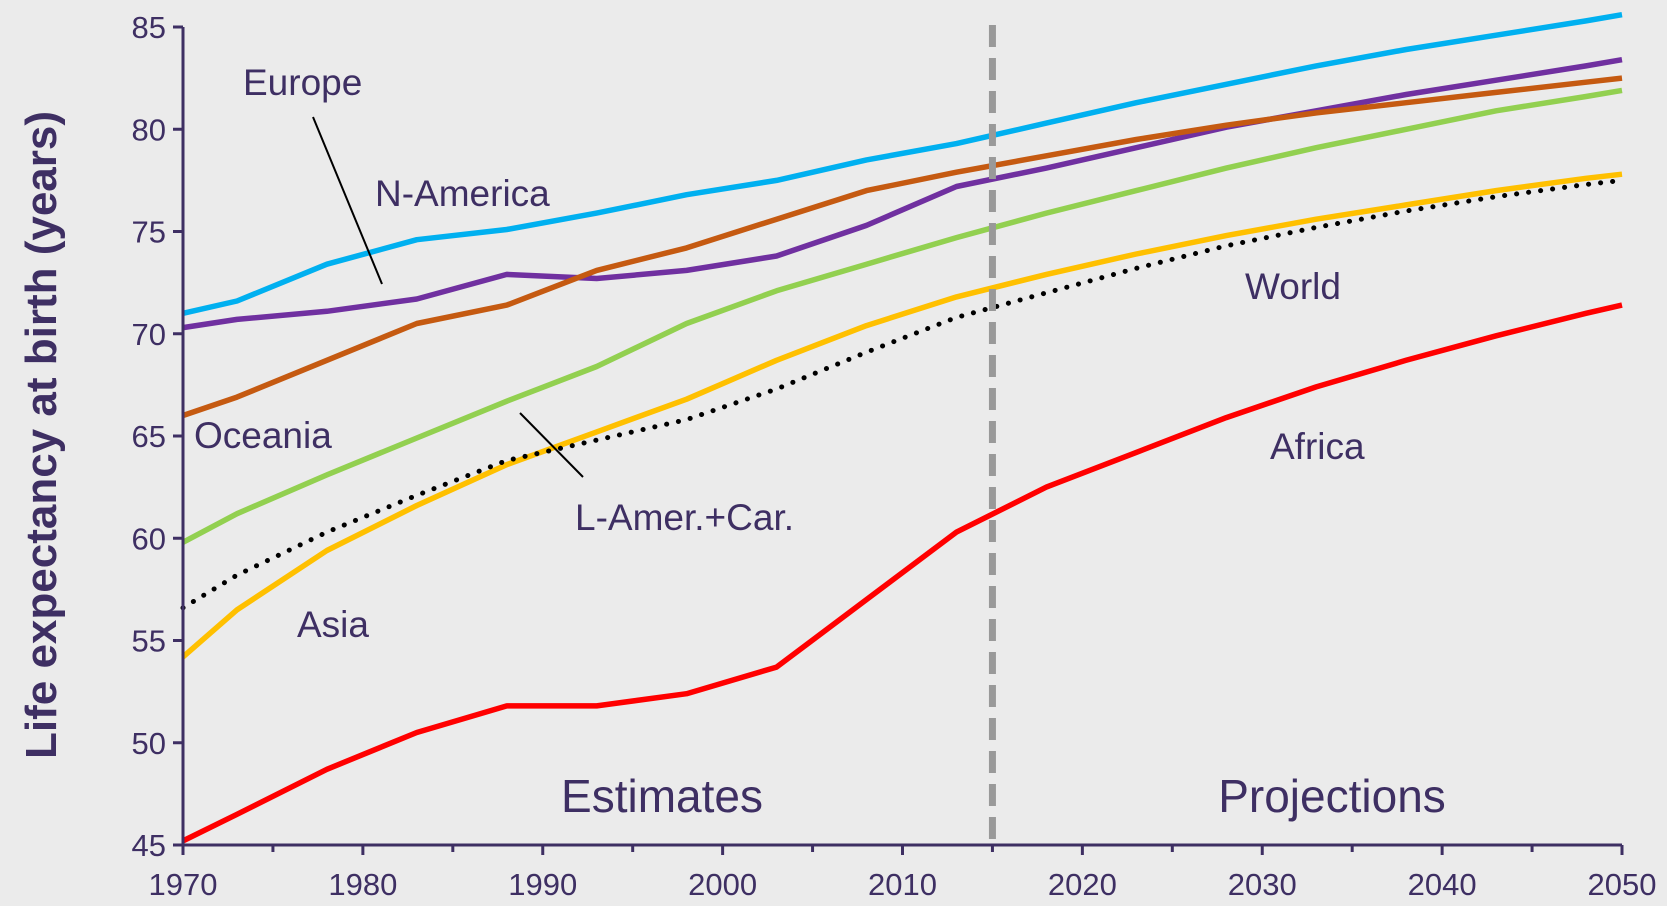 This screenshot has height=906, width=1667. I want to click on x-tick-label: 2020, so click(1082, 884).